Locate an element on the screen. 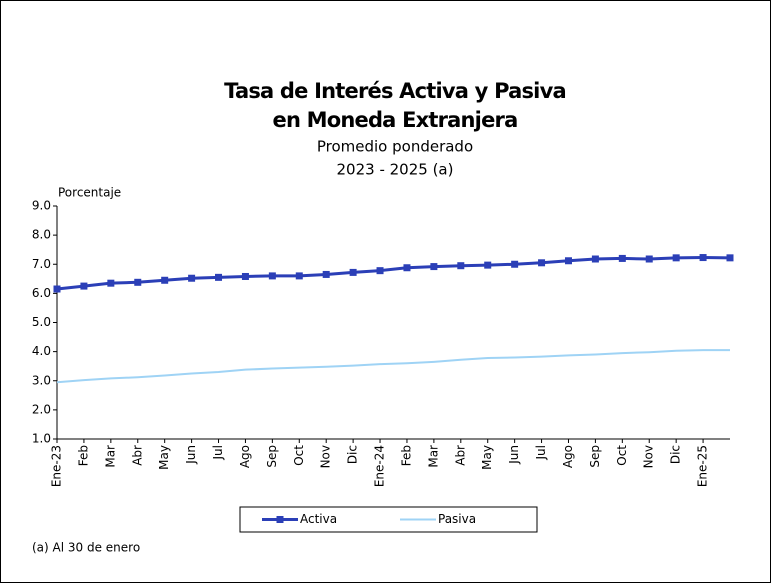 This screenshot has height=583, width=771. y-tick-label: 2.0 is located at coordinates (41, 409).